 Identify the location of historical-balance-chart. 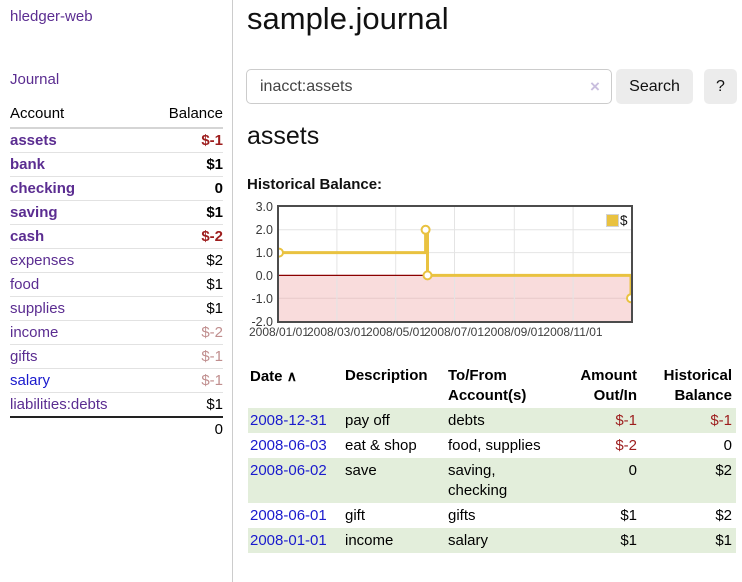
(455, 264).